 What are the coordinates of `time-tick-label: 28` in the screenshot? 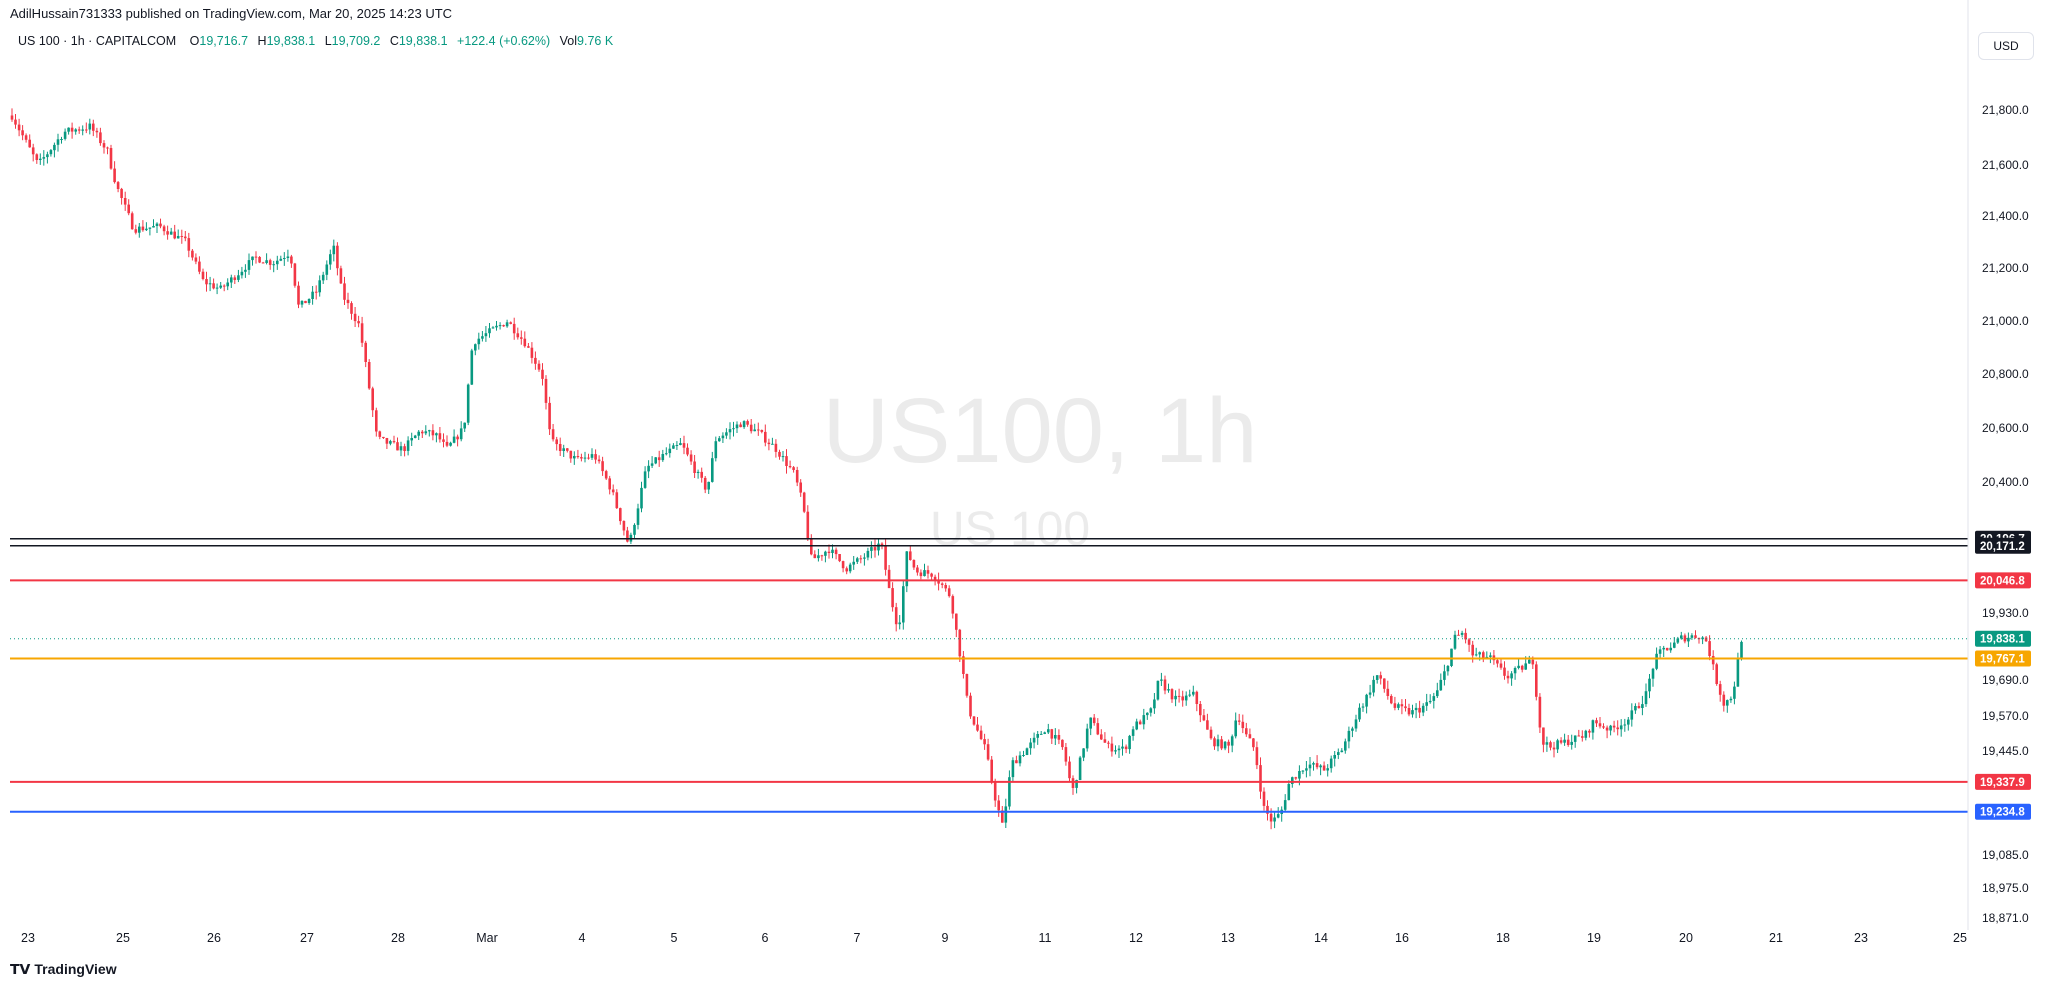 It's located at (398, 938).